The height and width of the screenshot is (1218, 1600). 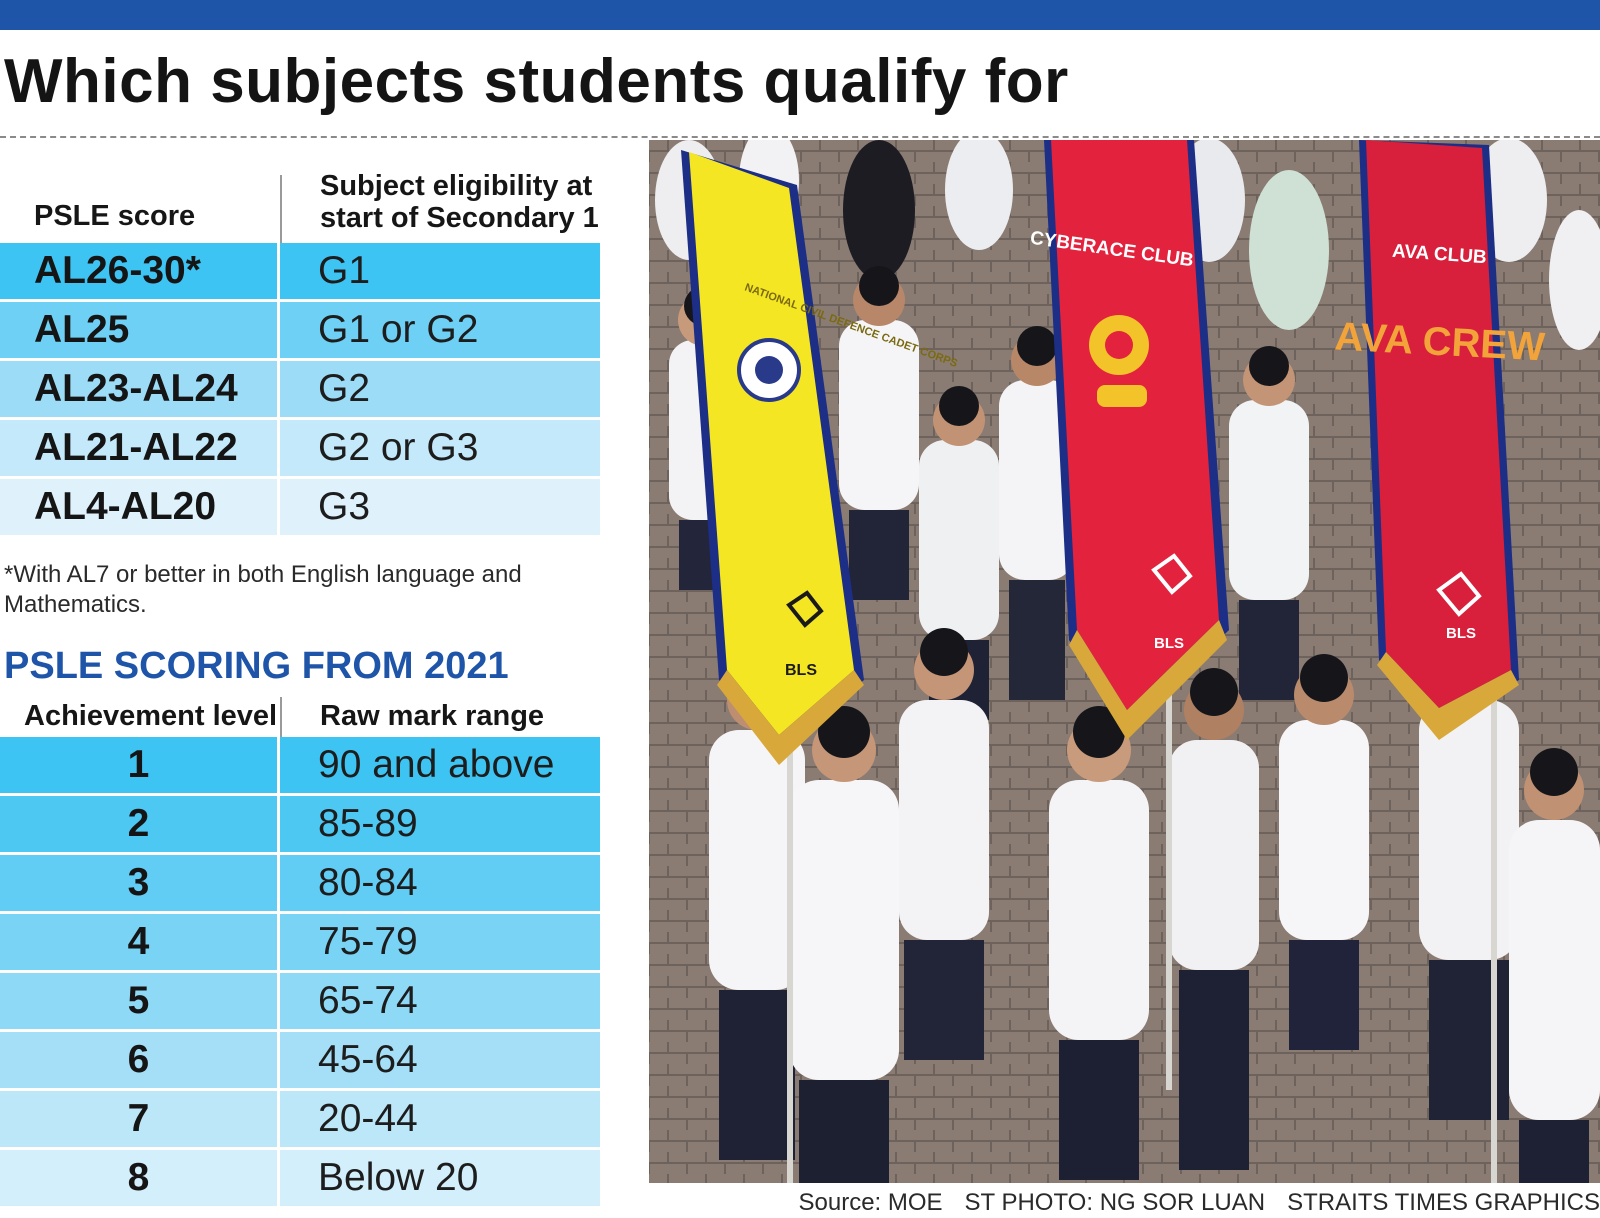 I want to click on scoring-row: 8 Below 20, so click(x=300, y=1178).